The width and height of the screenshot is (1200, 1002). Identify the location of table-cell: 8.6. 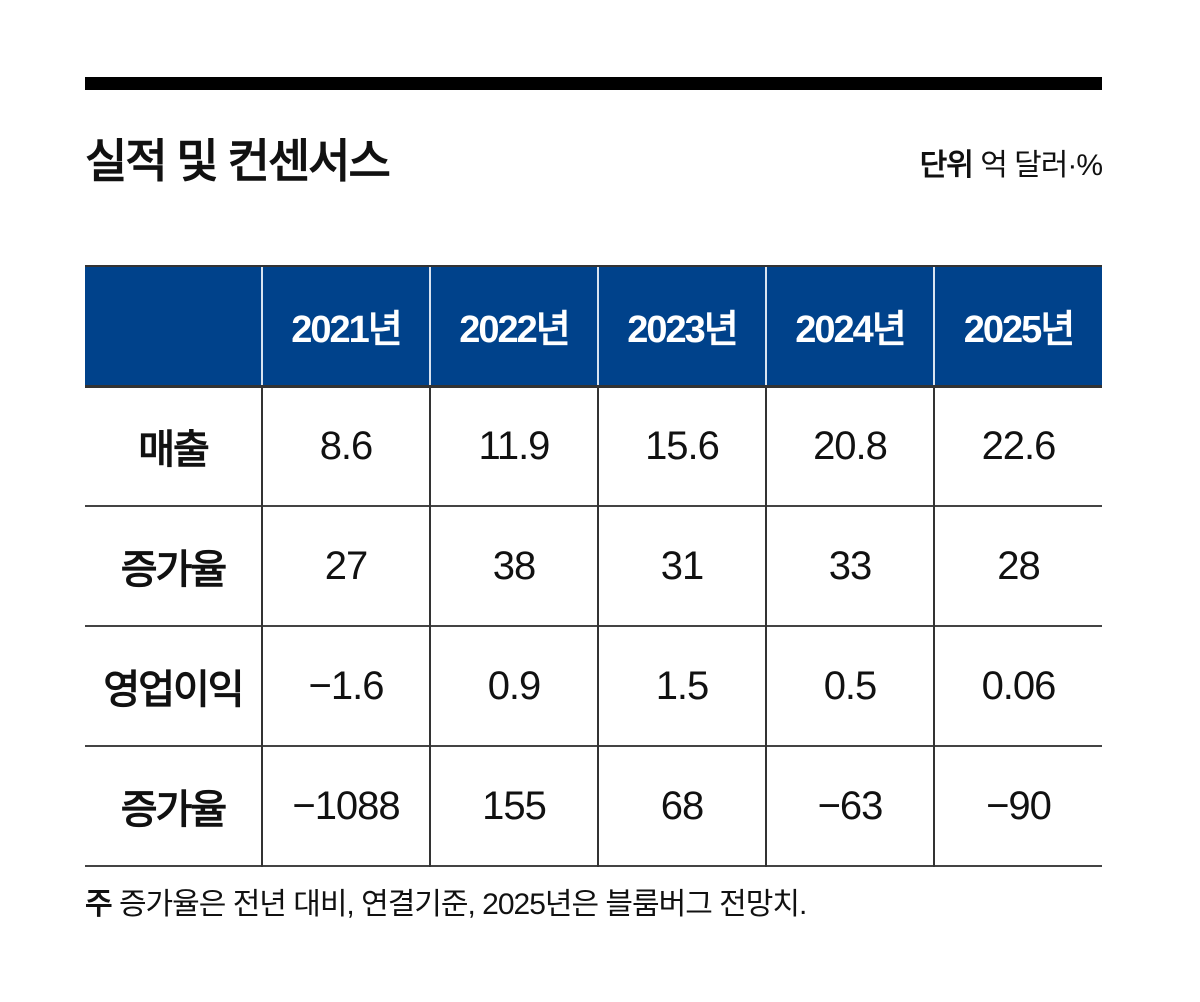
(345, 446).